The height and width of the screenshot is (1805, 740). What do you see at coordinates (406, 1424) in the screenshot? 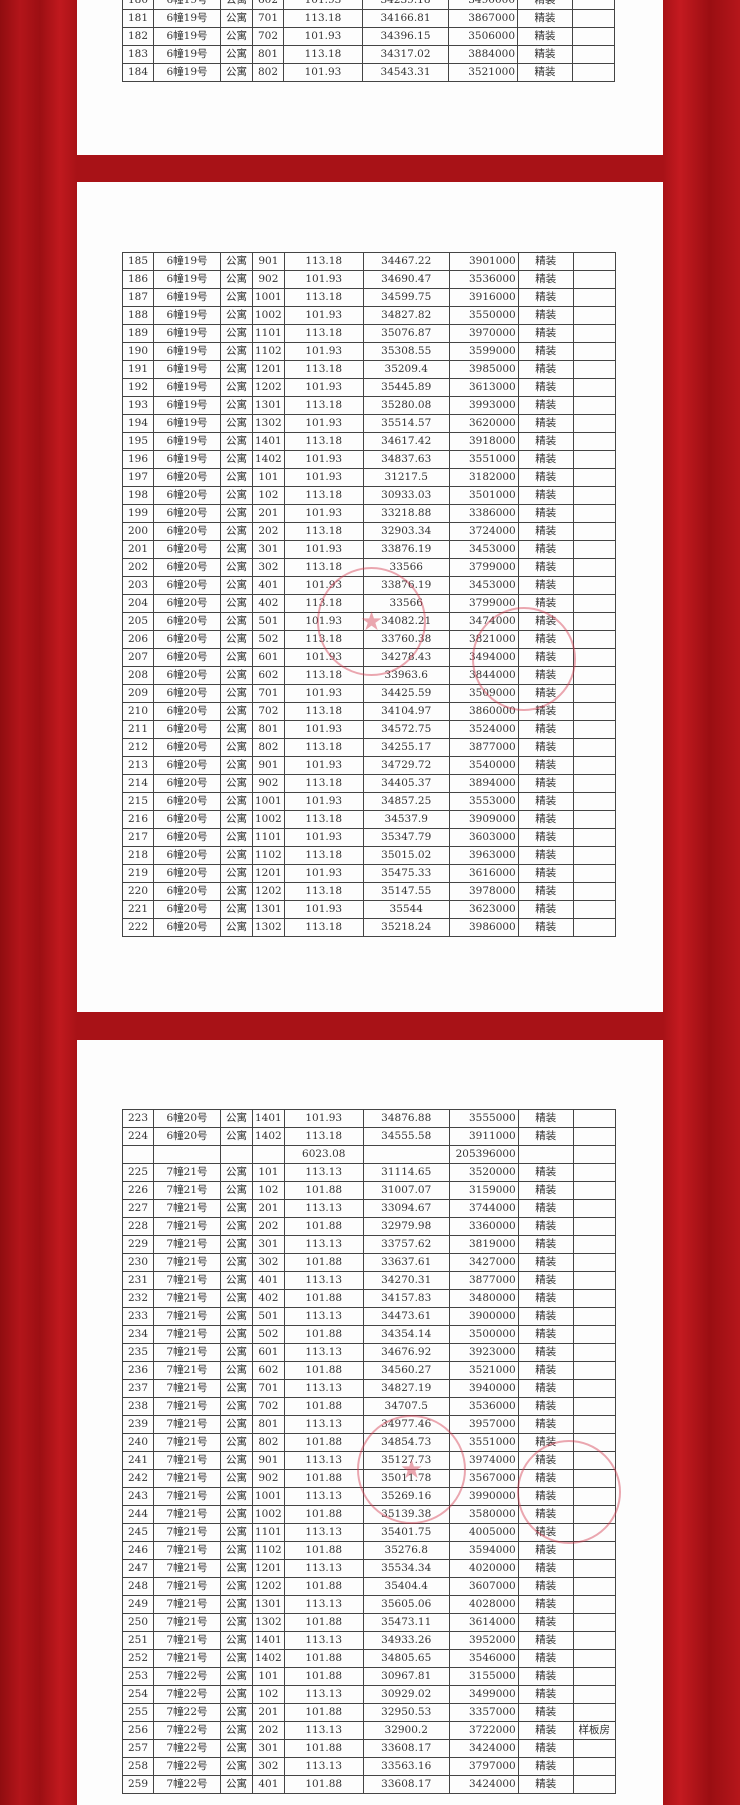
I see `unit-price-cell: 34977.46` at bounding box center [406, 1424].